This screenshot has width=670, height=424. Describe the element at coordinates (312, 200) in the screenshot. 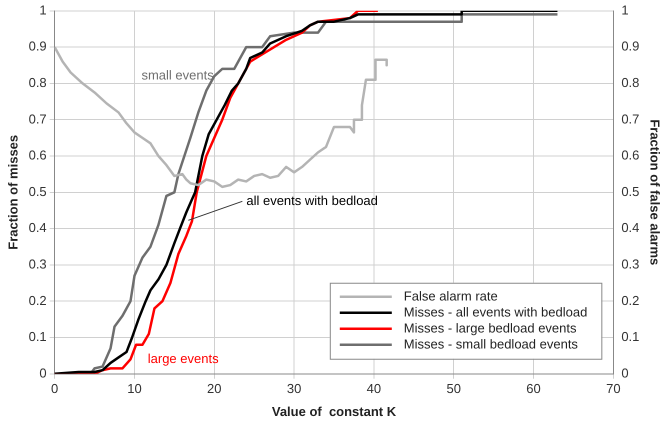

I see `annotation: all events with bedload` at that location.